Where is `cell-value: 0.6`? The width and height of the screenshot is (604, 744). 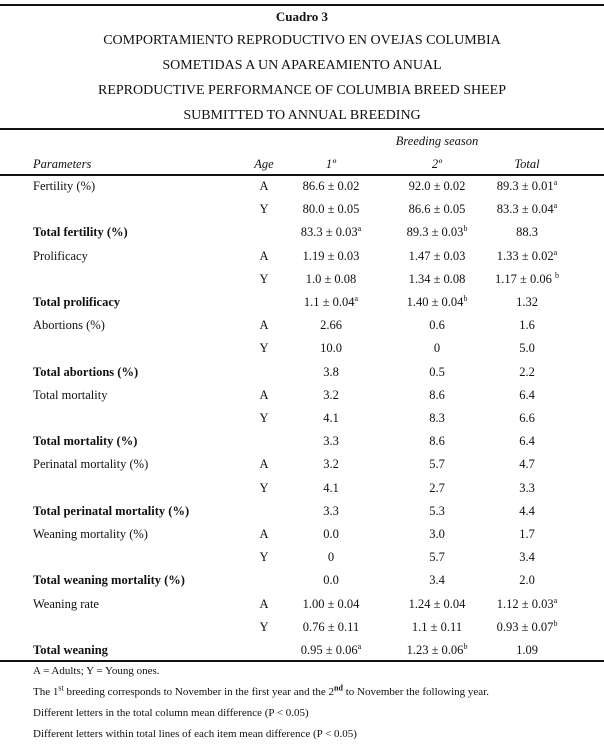
cell-value: 0.6 is located at coordinates (437, 325).